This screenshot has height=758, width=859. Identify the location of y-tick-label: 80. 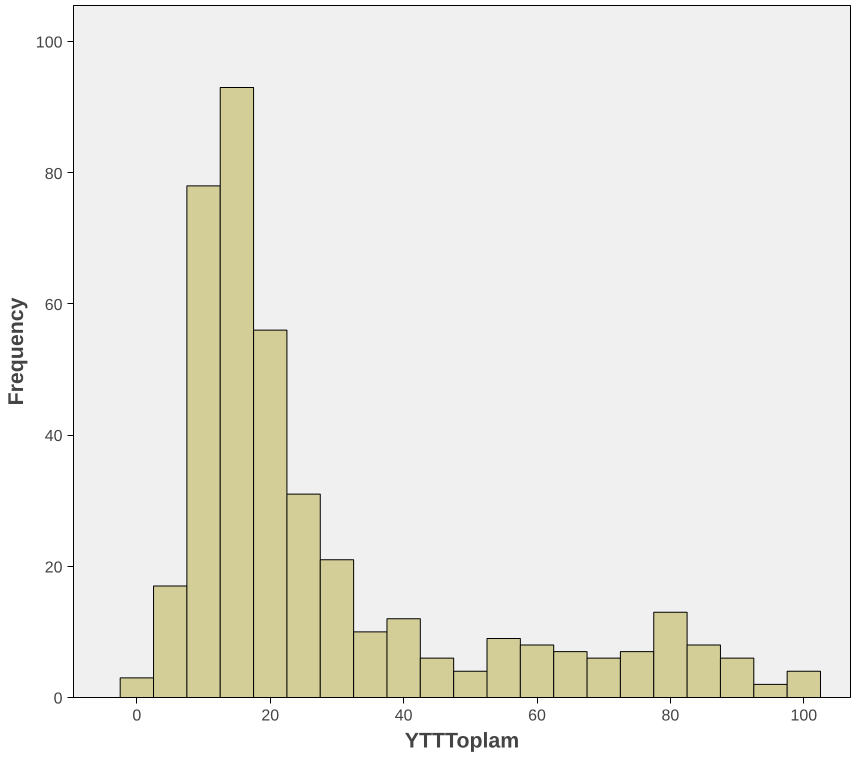
(53, 174).